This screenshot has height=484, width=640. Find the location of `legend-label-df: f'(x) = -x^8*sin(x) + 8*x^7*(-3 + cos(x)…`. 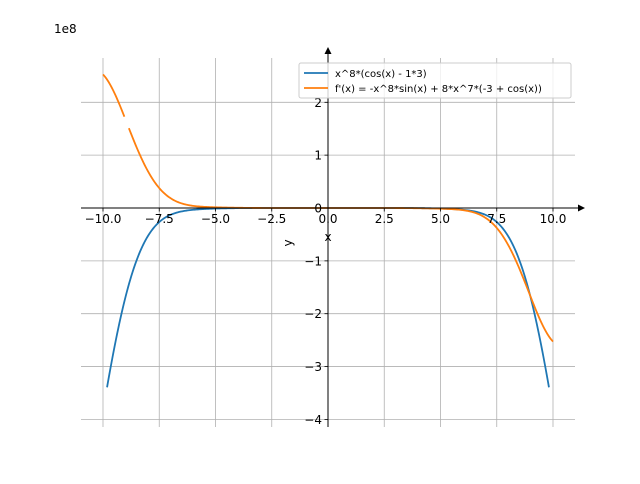

legend-label-df: f'(x) = -x^8*sin(x) + 8*x^7*(-3 + cos(x)… is located at coordinates (438, 89).